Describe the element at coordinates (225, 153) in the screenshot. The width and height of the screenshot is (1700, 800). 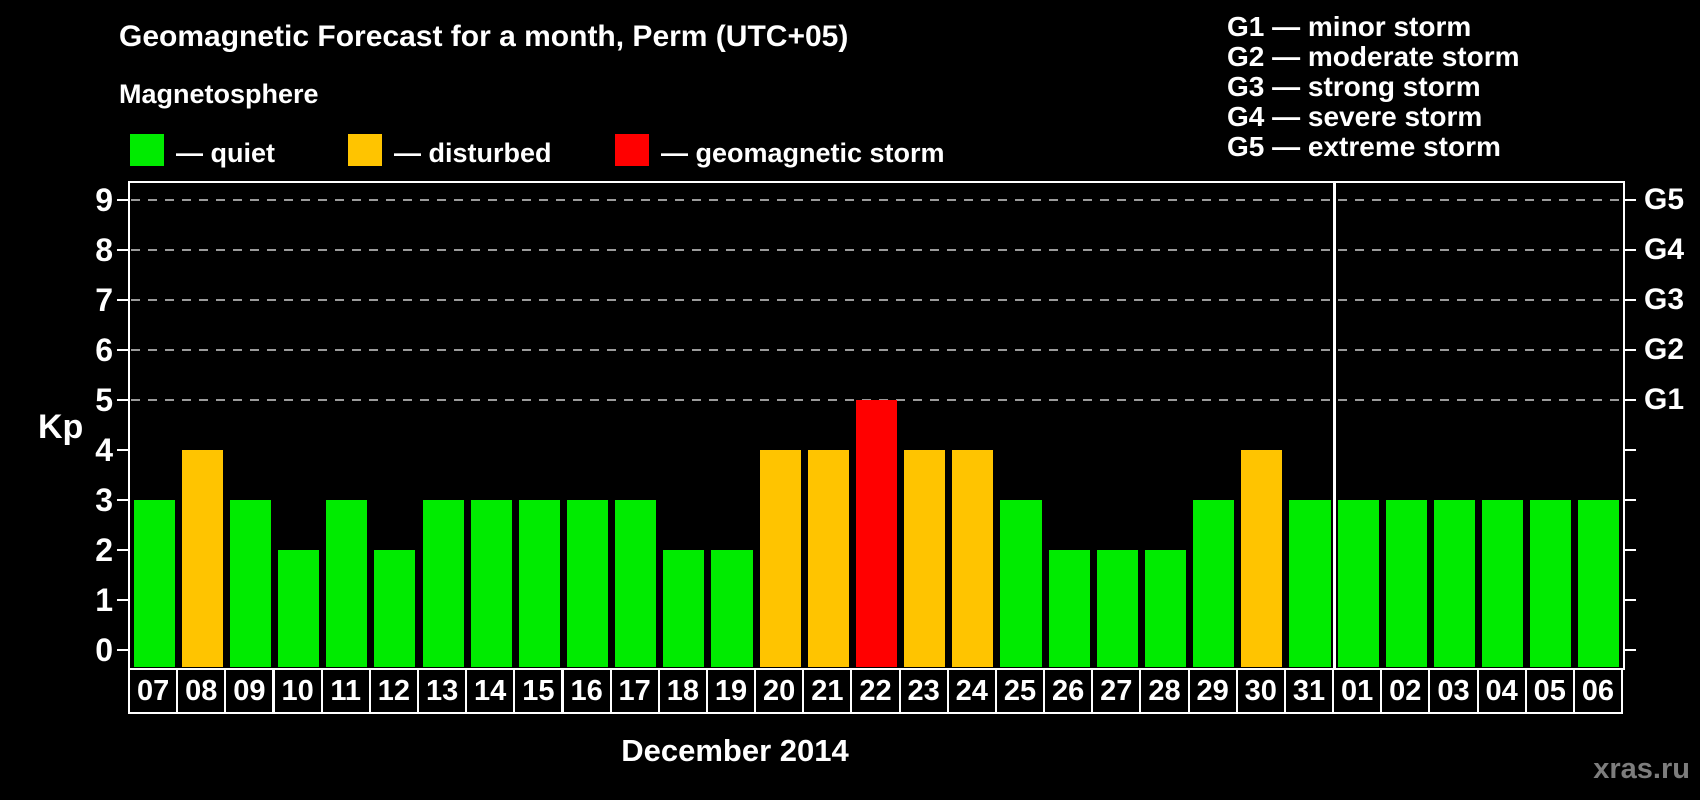
I see `quiet-legend-label: — quiet` at that location.